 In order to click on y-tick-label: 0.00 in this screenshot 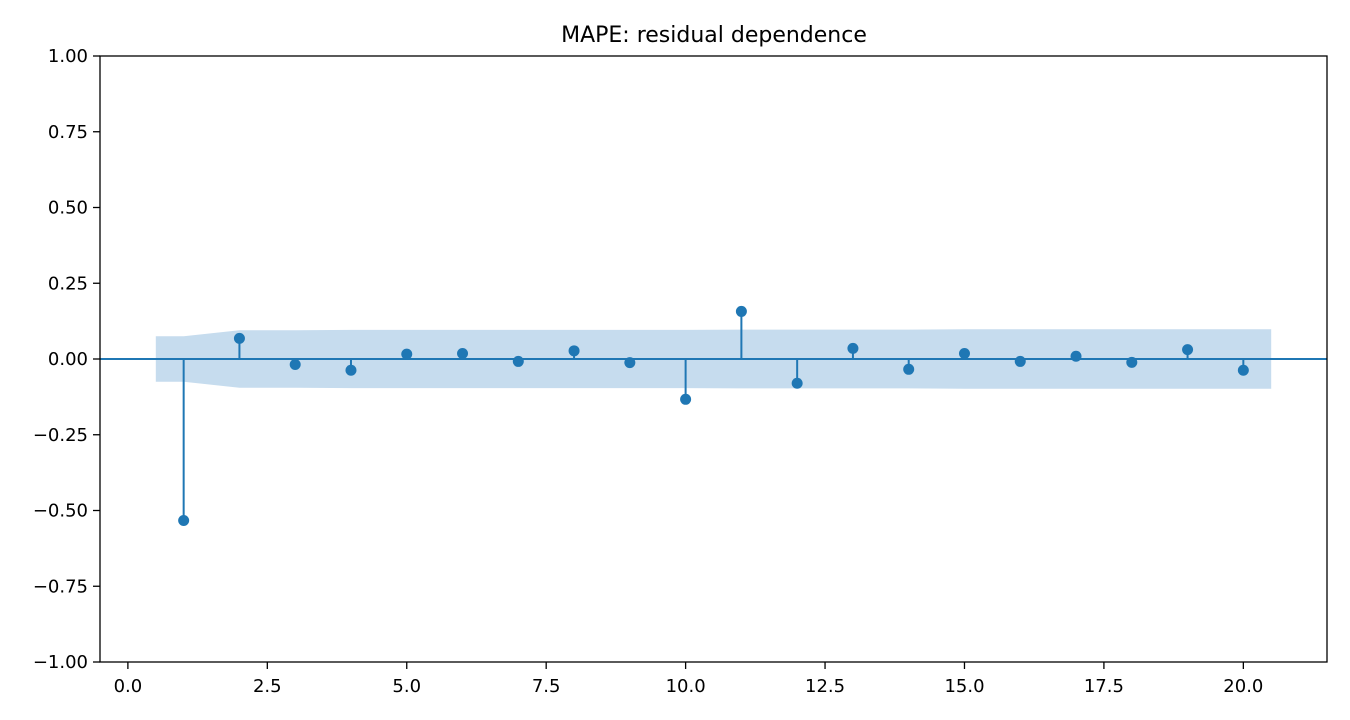, I will do `click(68, 359)`.